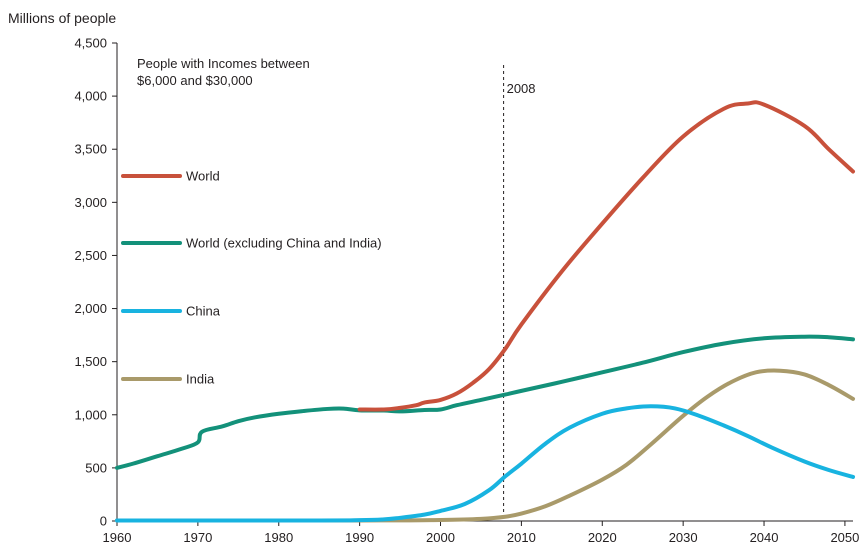 The image size is (867, 560). What do you see at coordinates (223, 63) in the screenshot?
I see `annotation-line-1: People with Incomes between` at bounding box center [223, 63].